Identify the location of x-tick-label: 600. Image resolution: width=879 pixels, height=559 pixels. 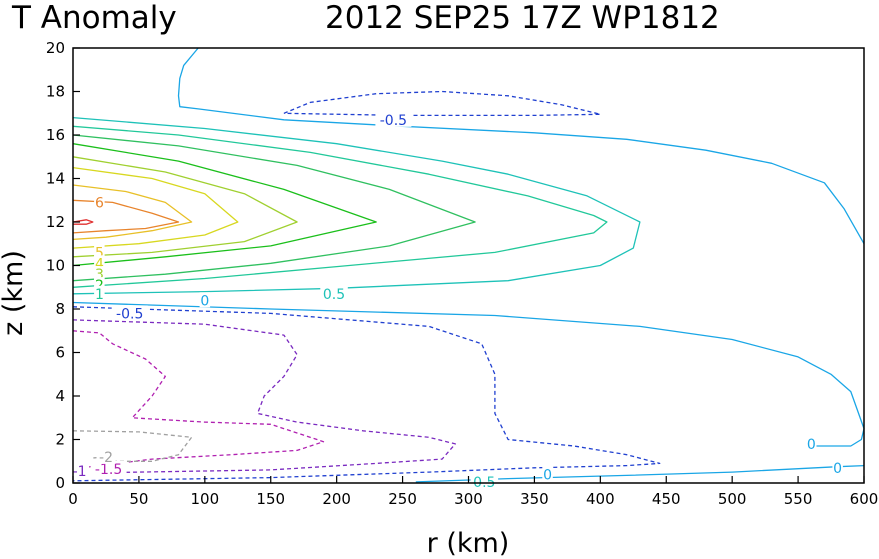
(864, 499).